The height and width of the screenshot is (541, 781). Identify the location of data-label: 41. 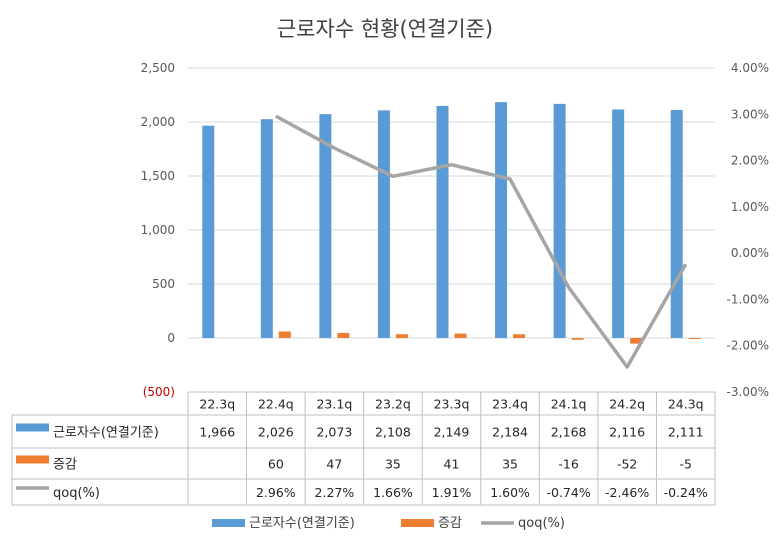
(452, 464).